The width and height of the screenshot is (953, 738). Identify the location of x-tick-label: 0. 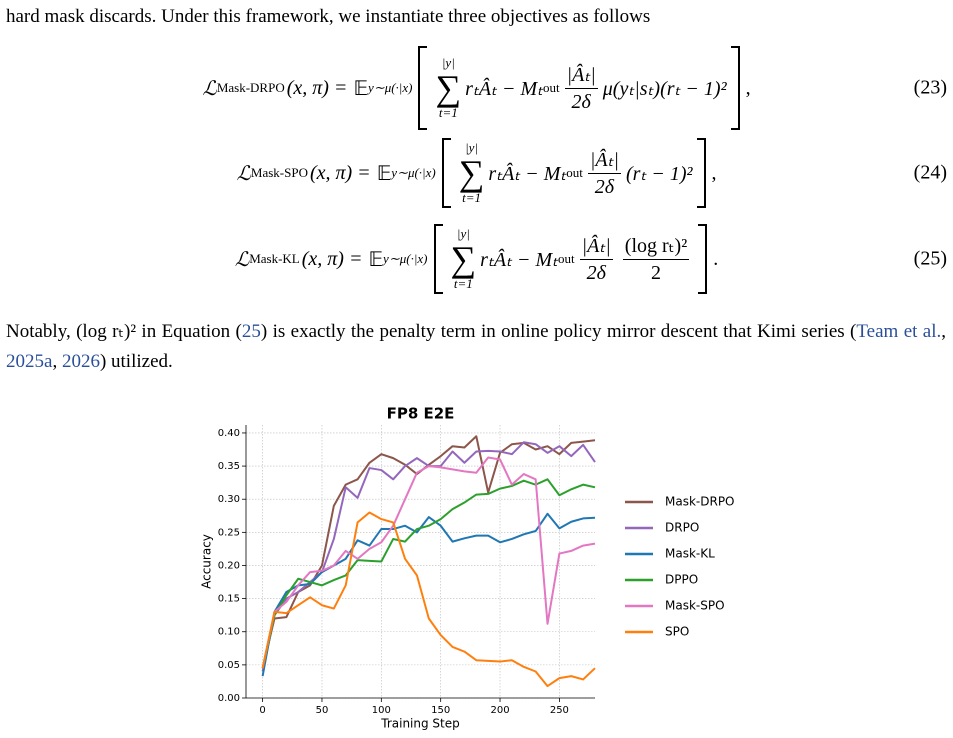
(262, 710).